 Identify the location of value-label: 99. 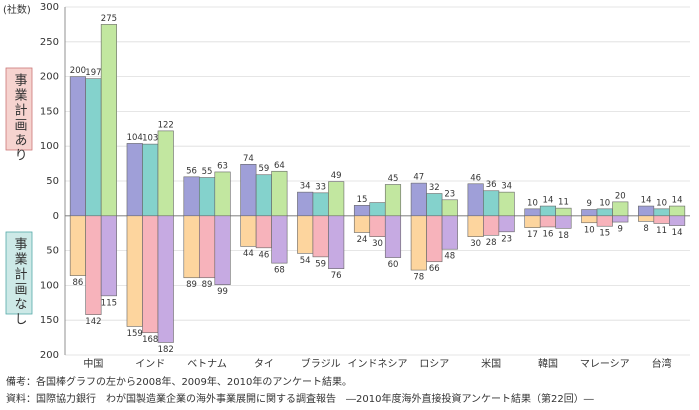
(222, 292).